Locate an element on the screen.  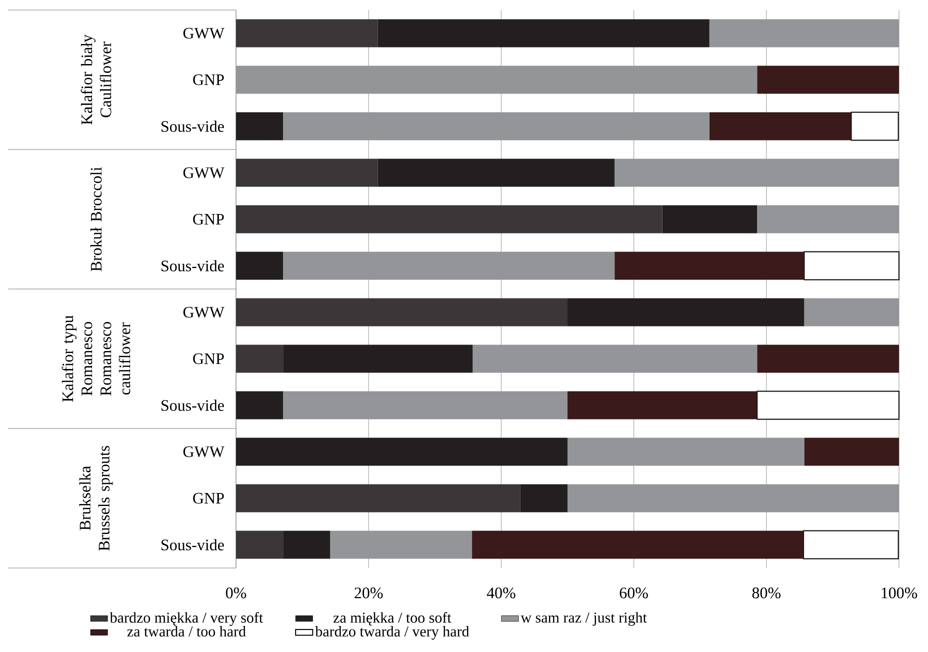
text: Kalafior biały Cauliflower is located at coordinates (96, 79).